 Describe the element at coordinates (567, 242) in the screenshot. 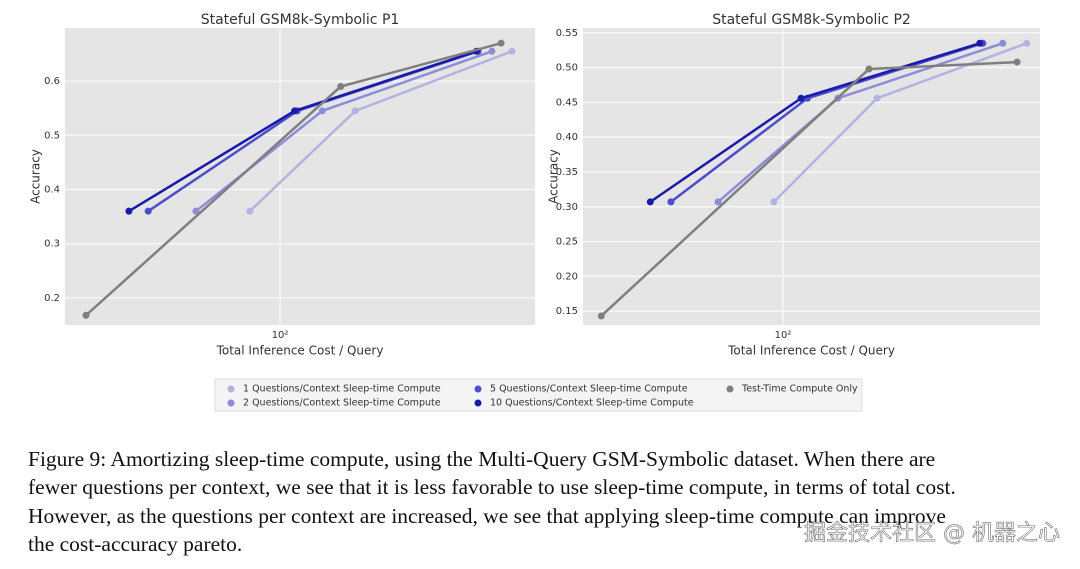

I see `y-tick-label: 0.25` at that location.